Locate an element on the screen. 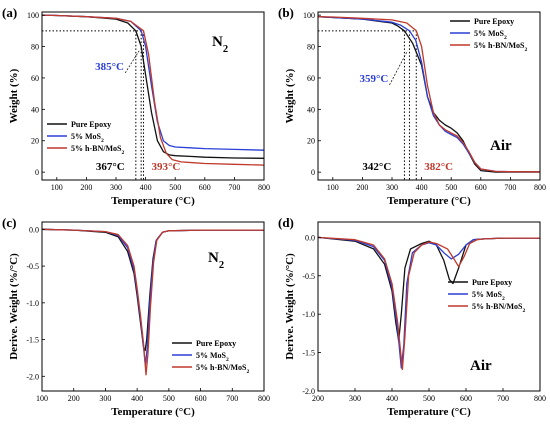 This screenshot has height=424, width=550. onset-annotation: 382°C is located at coordinates (438, 167).